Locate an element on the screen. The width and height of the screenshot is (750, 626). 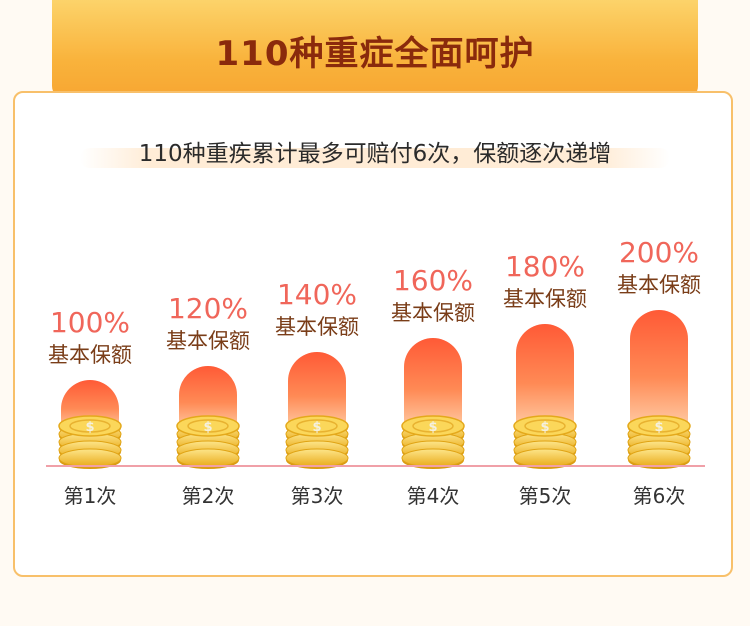
subtitle-highlight is located at coordinates (375, 158).